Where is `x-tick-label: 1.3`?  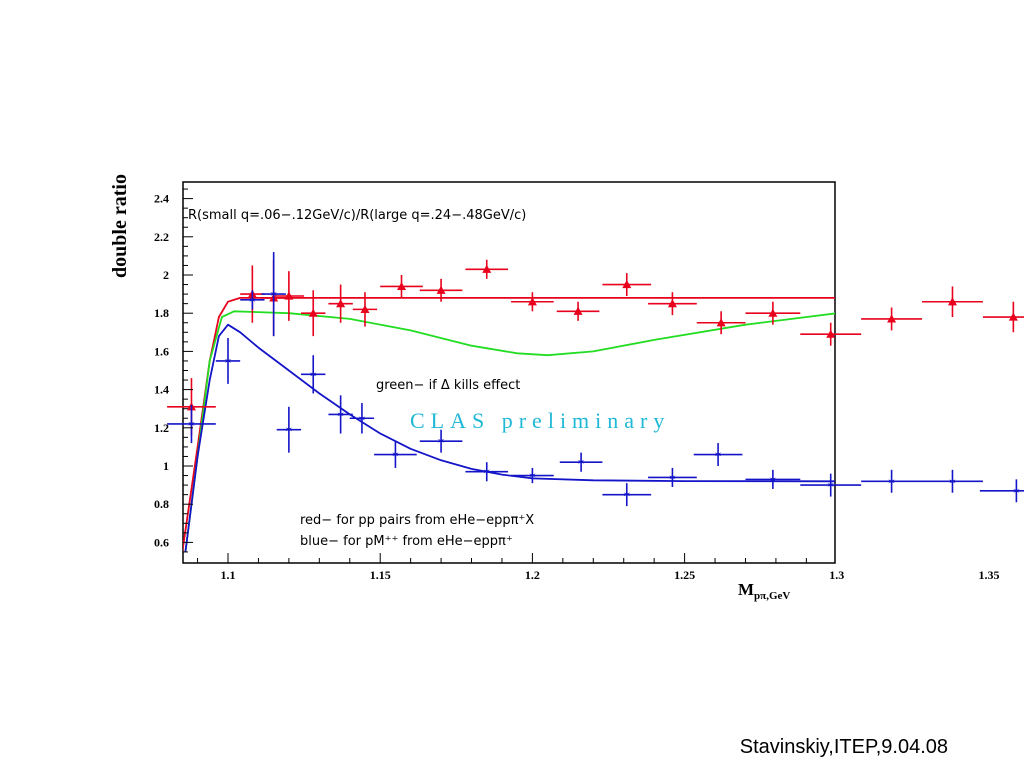
x-tick-label: 1.3 is located at coordinates (836, 575).